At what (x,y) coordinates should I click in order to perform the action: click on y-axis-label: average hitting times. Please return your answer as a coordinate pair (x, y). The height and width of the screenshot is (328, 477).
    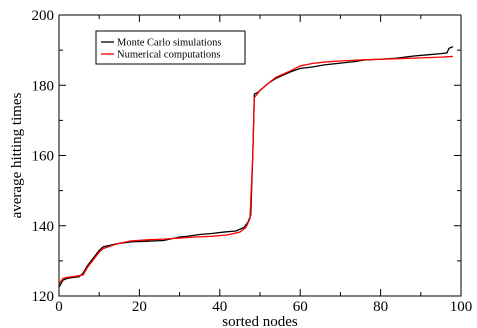
    Looking at the image, I should click on (17, 155).